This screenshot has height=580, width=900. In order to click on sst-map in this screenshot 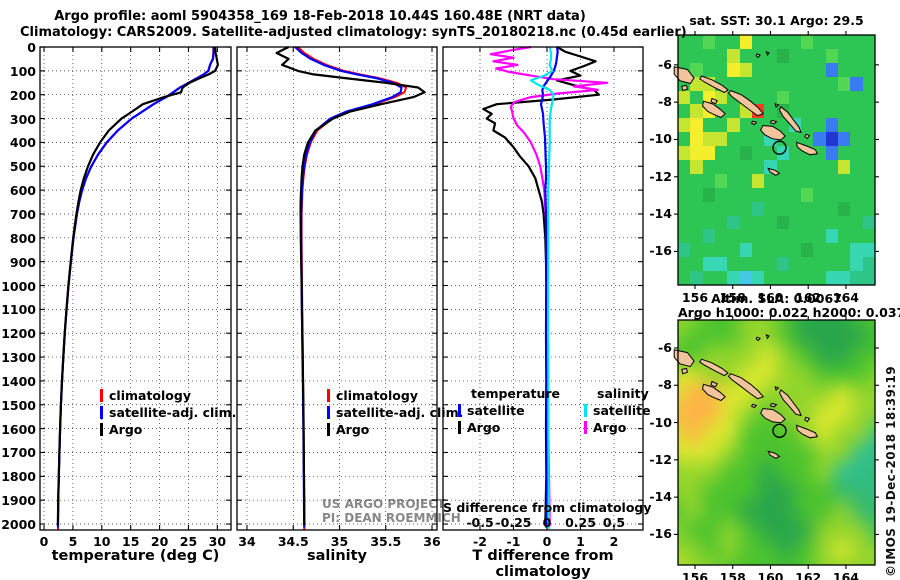, I will do `click(776, 160)`.